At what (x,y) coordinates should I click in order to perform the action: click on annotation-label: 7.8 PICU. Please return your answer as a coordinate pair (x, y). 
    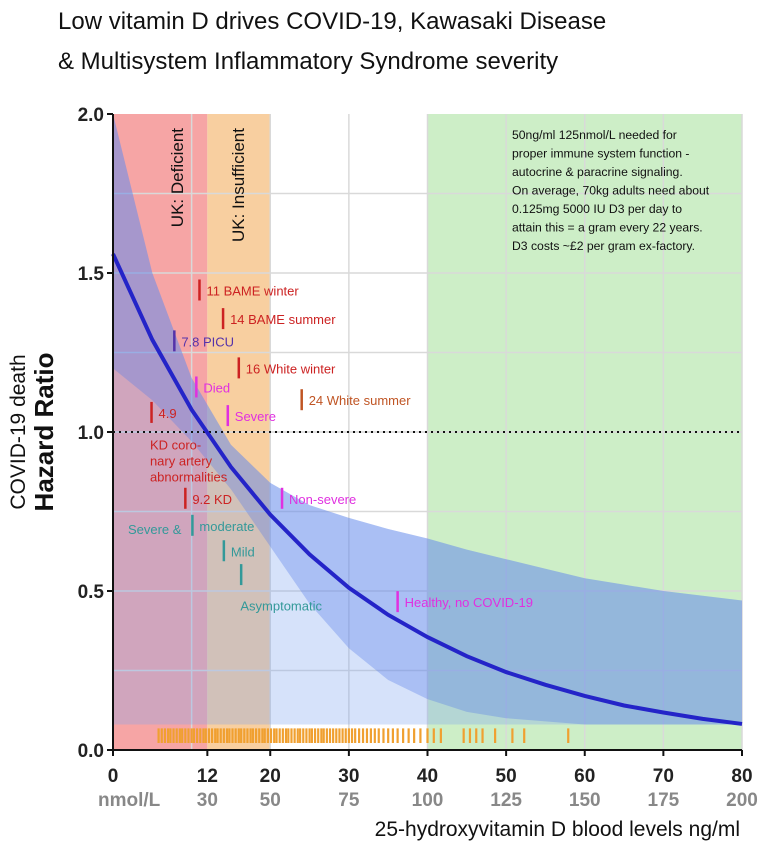
    Looking at the image, I should click on (207, 341).